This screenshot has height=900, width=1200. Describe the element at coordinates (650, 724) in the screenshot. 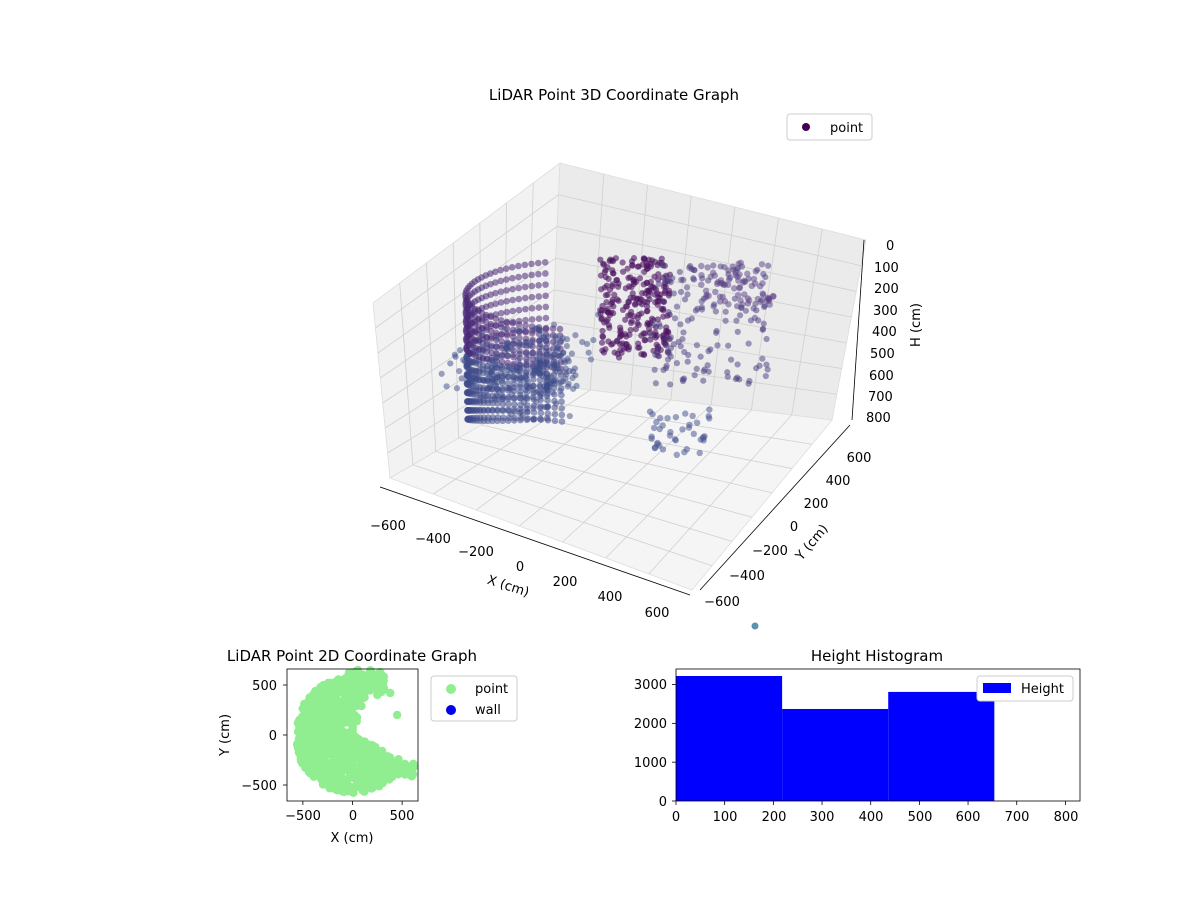

I see `hist-y-tick: 2000` at that location.